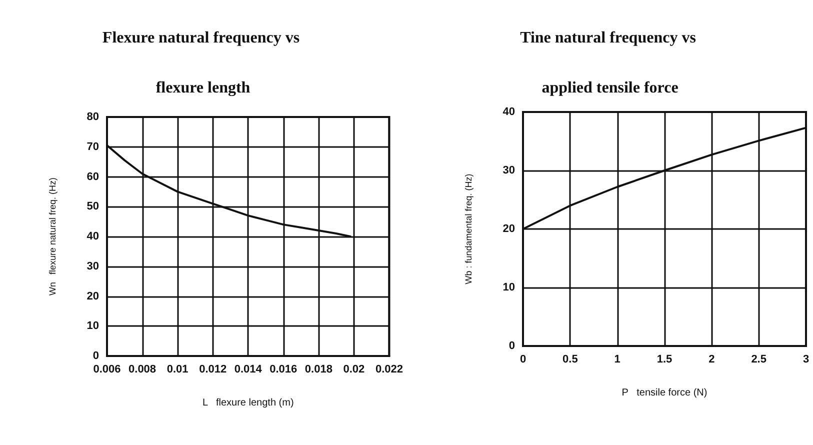  Describe the element at coordinates (608, 63) in the screenshot. I see `chart-title: Tine natural frequency vs applied tensile force` at that location.